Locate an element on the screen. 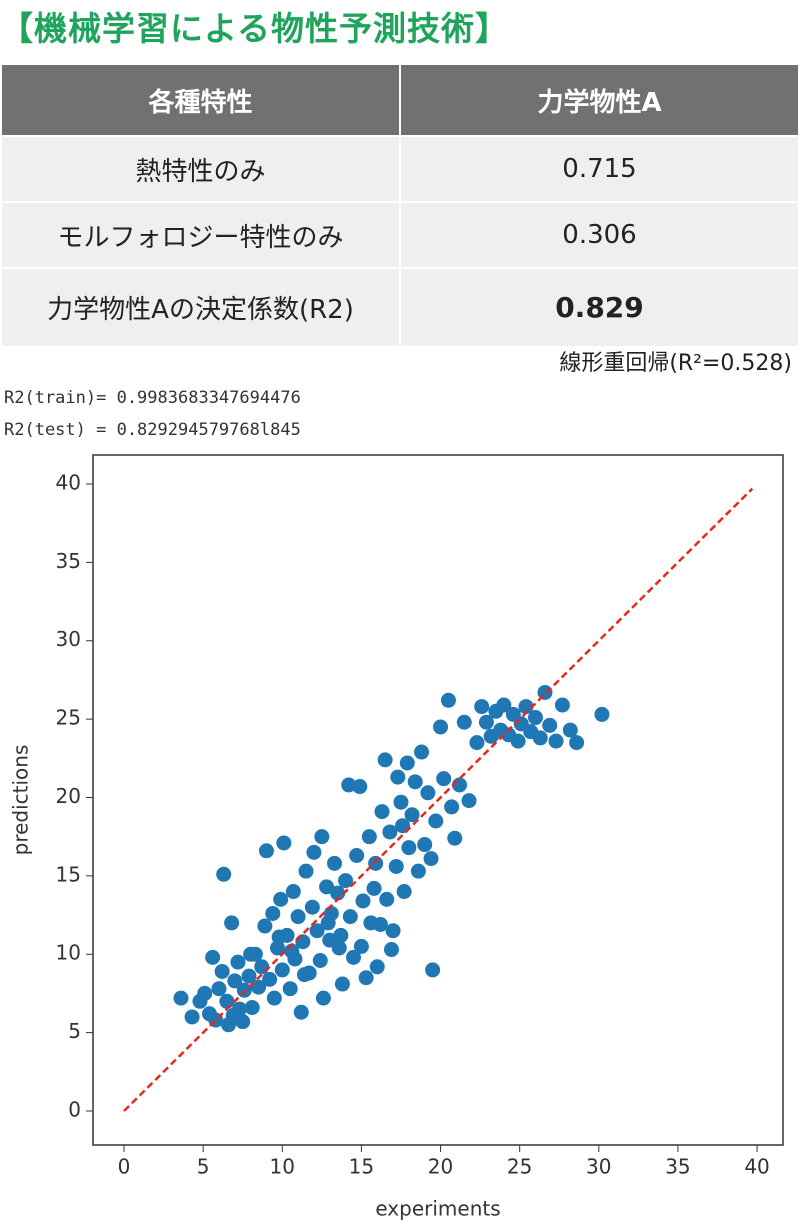  x-tick-label: 10 is located at coordinates (282, 1167).